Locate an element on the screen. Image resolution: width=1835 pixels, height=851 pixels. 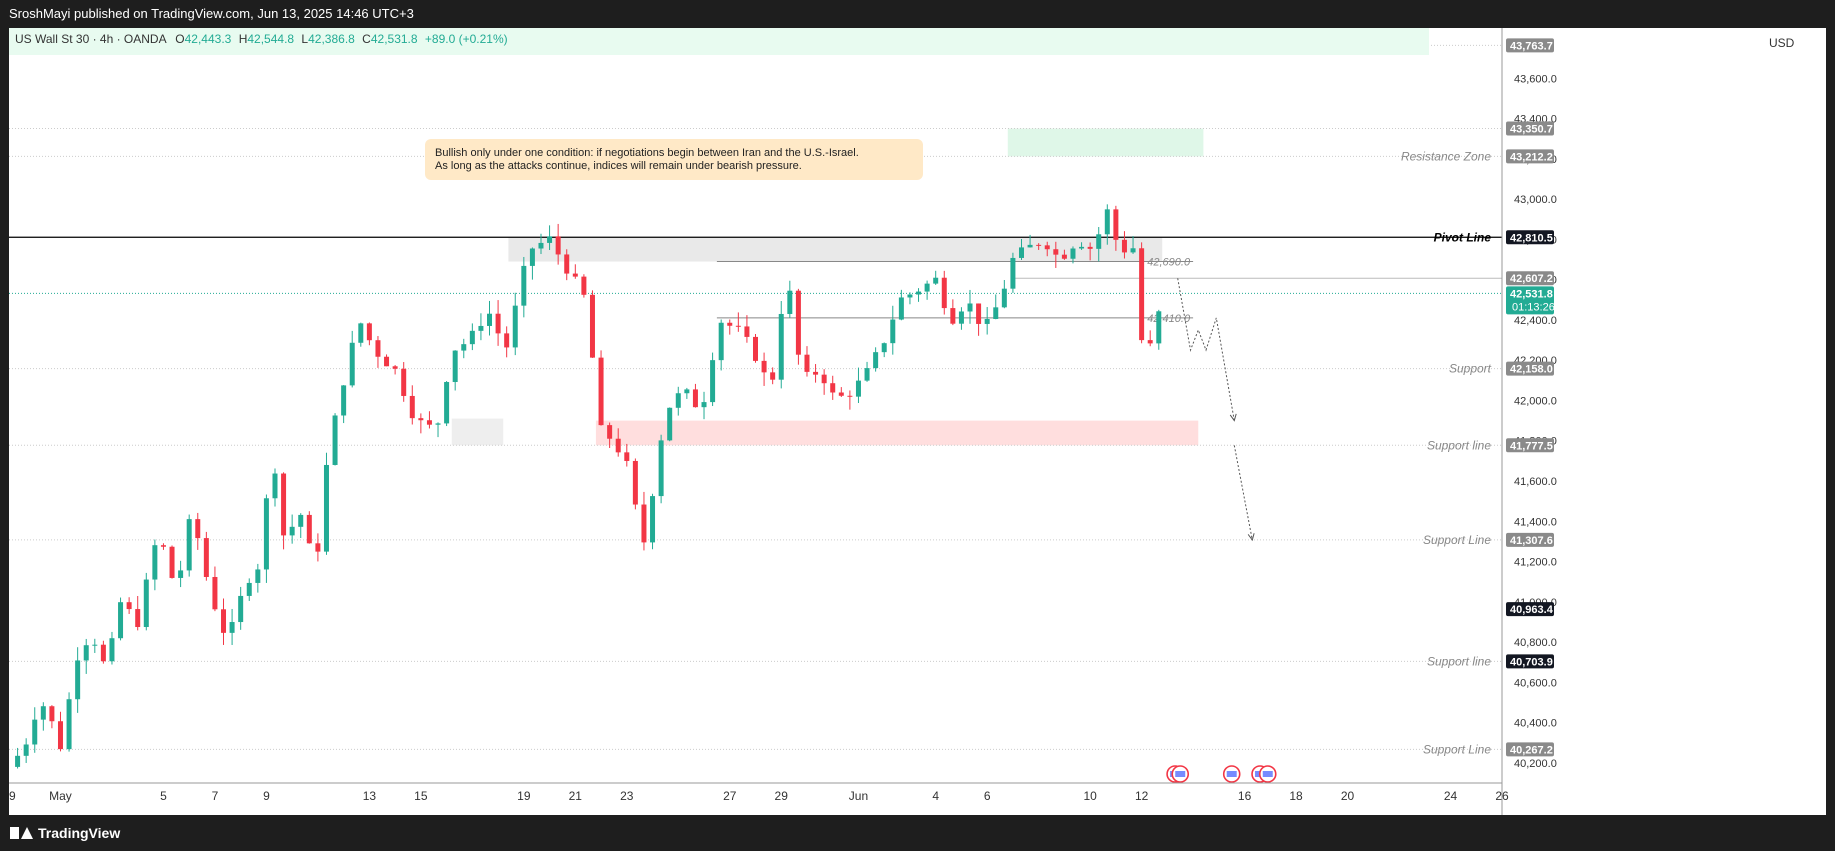
level-text-2: Resistance Zone is located at coordinates (1446, 156).